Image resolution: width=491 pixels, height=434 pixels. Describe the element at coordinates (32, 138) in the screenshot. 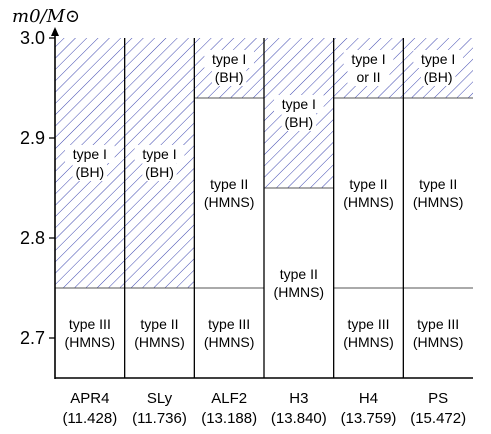

I see `y-tick-label: 2.9` at that location.